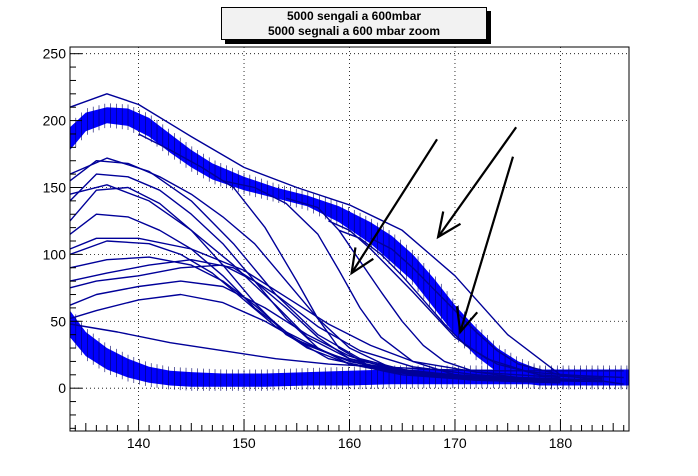  I want to click on chart-title-line-2: 5000 segnali a 600 mbar zoom, so click(354, 31).